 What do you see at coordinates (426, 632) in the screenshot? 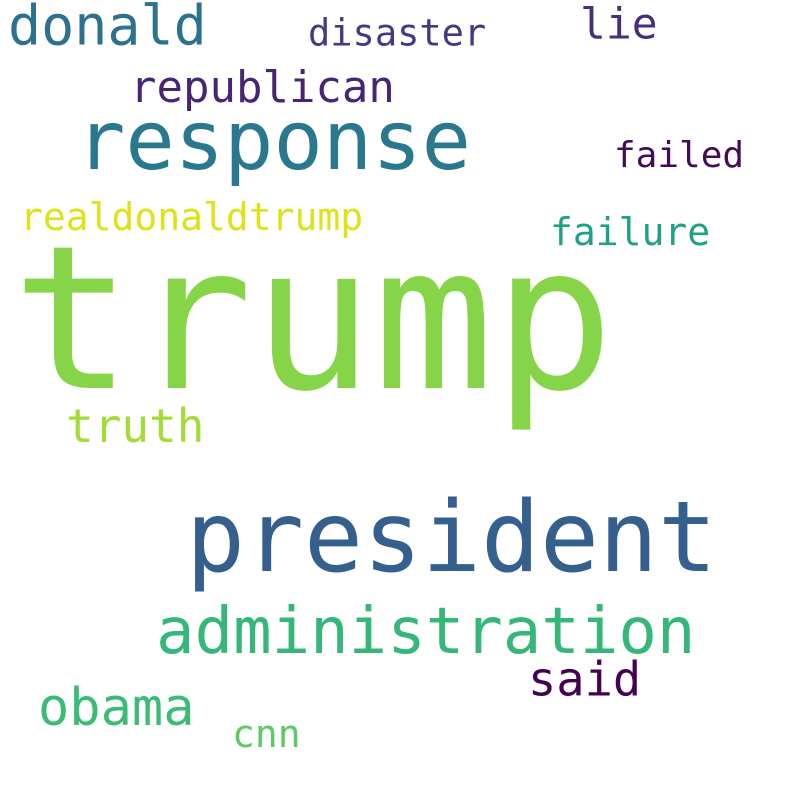
I see `word-administration: administration` at bounding box center [426, 632].